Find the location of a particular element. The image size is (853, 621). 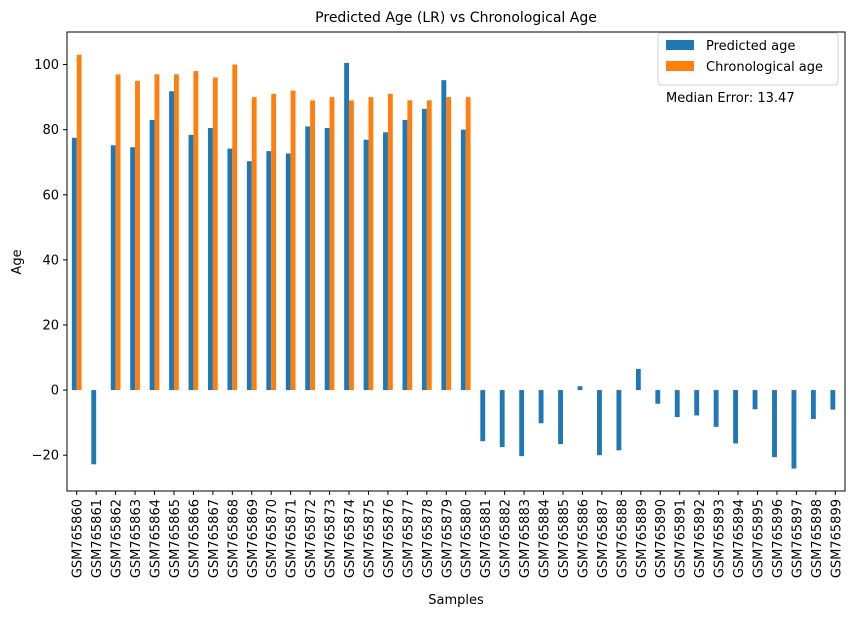

x-tick-label: GSM765872 is located at coordinates (311, 538).